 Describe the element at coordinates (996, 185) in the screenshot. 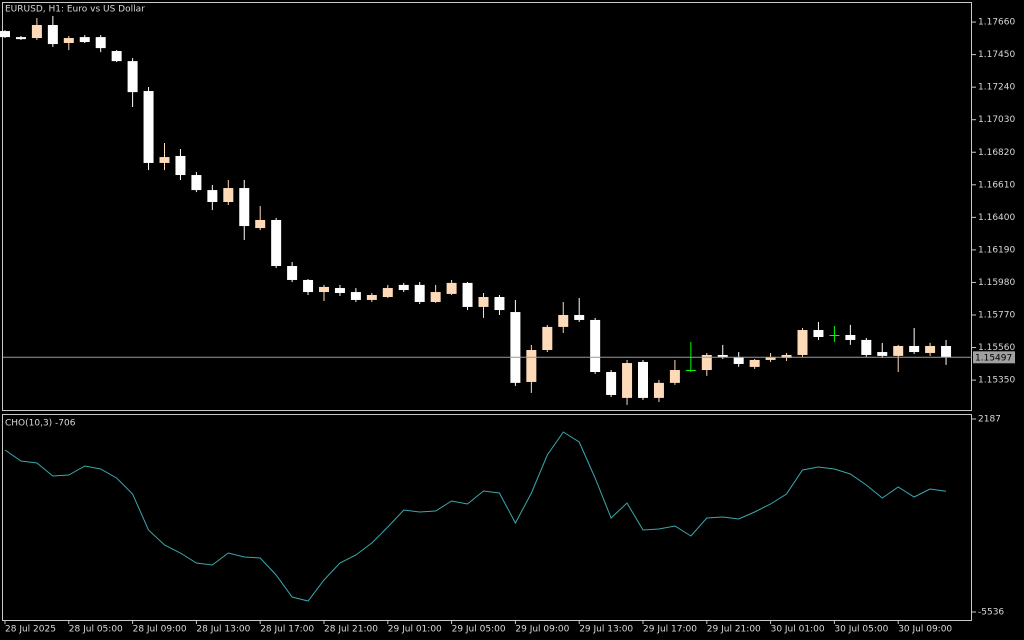

I see `y-tick-label: 1.16610` at that location.